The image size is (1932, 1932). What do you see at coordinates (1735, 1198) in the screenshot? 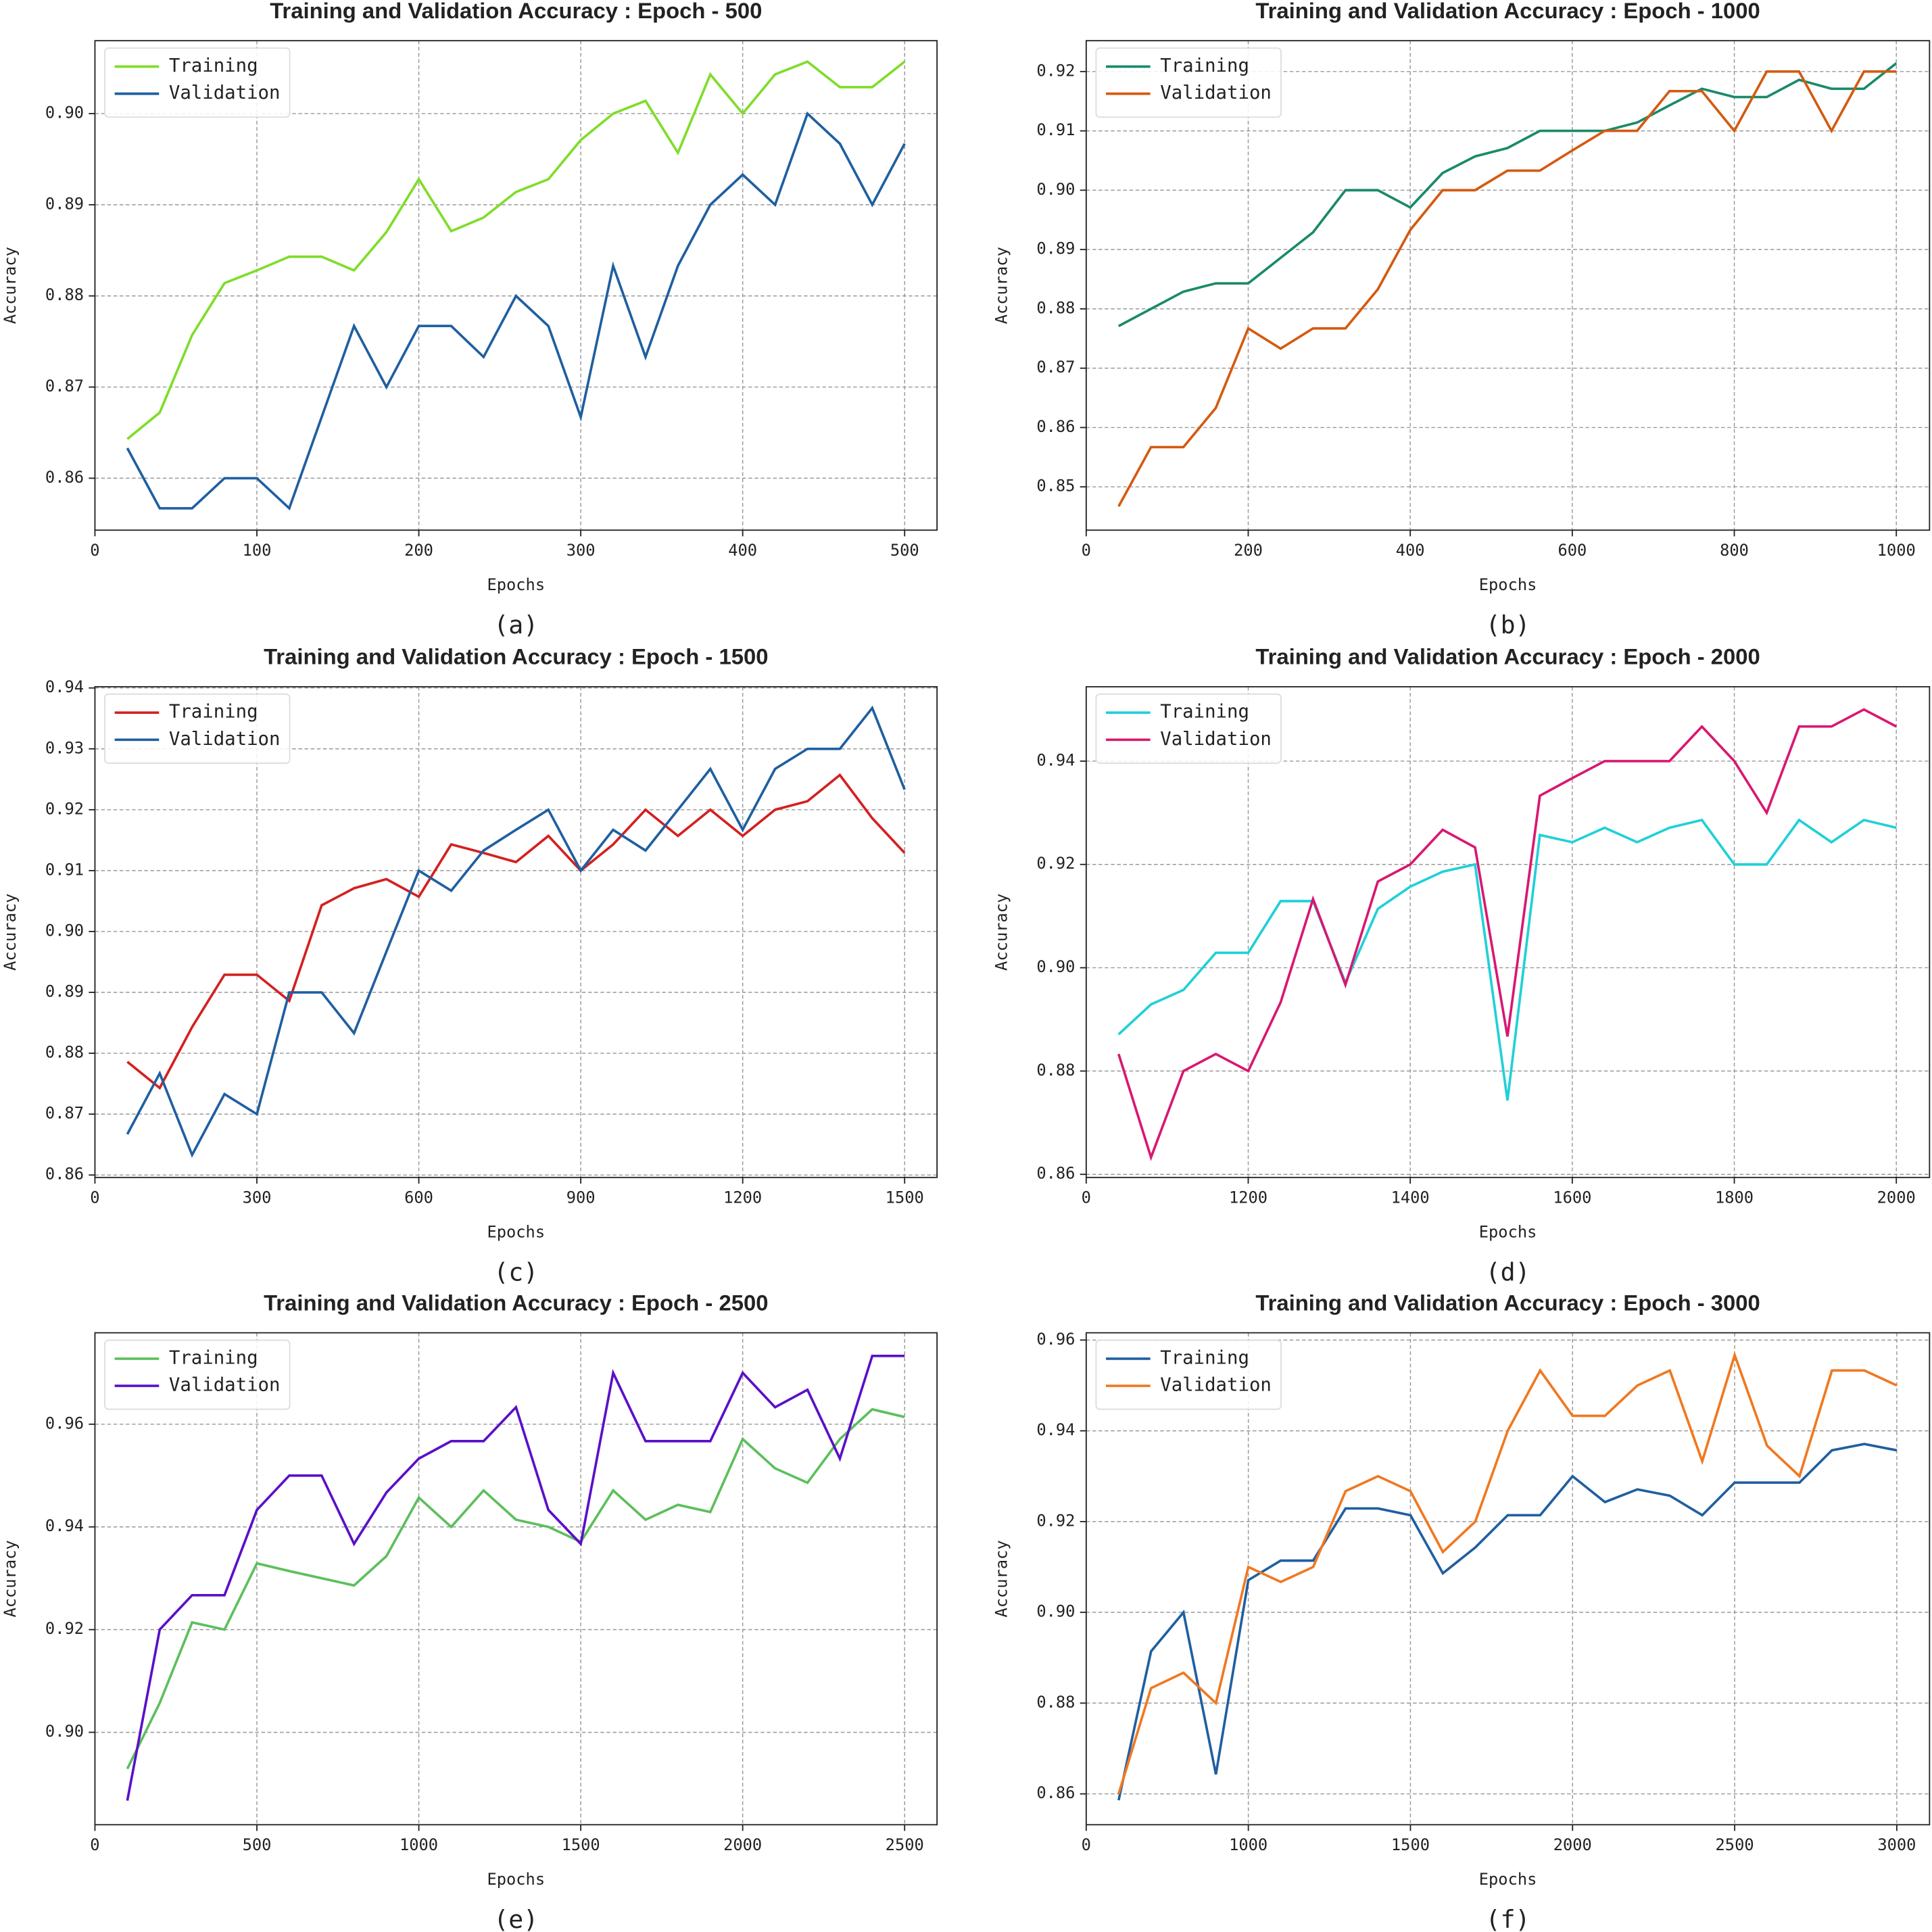
I see `x-tick-label: 1800` at bounding box center [1735, 1198].